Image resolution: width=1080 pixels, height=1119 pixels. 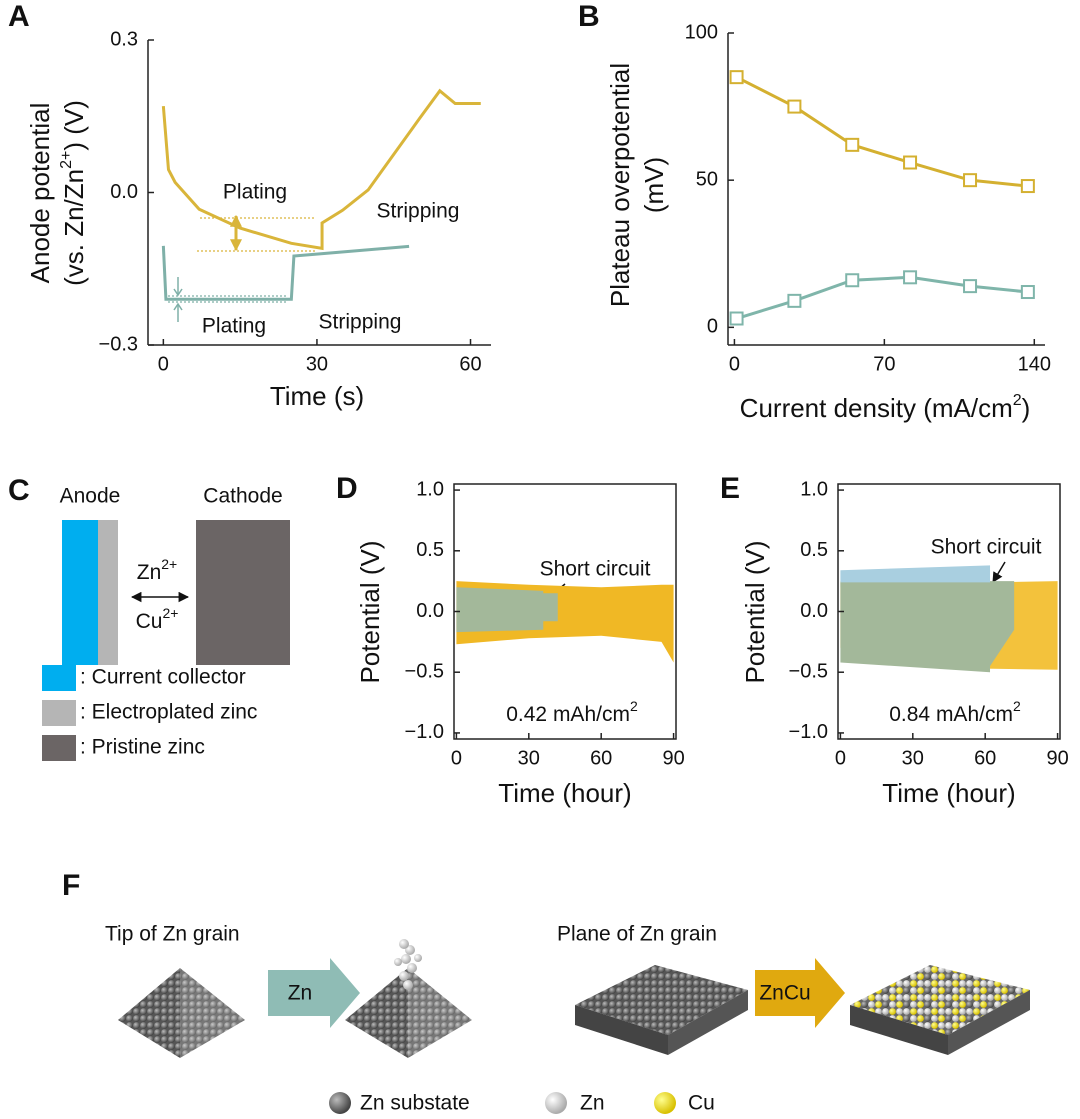 What do you see at coordinates (19, 490) in the screenshot?
I see `panel-label: C` at bounding box center [19, 490].